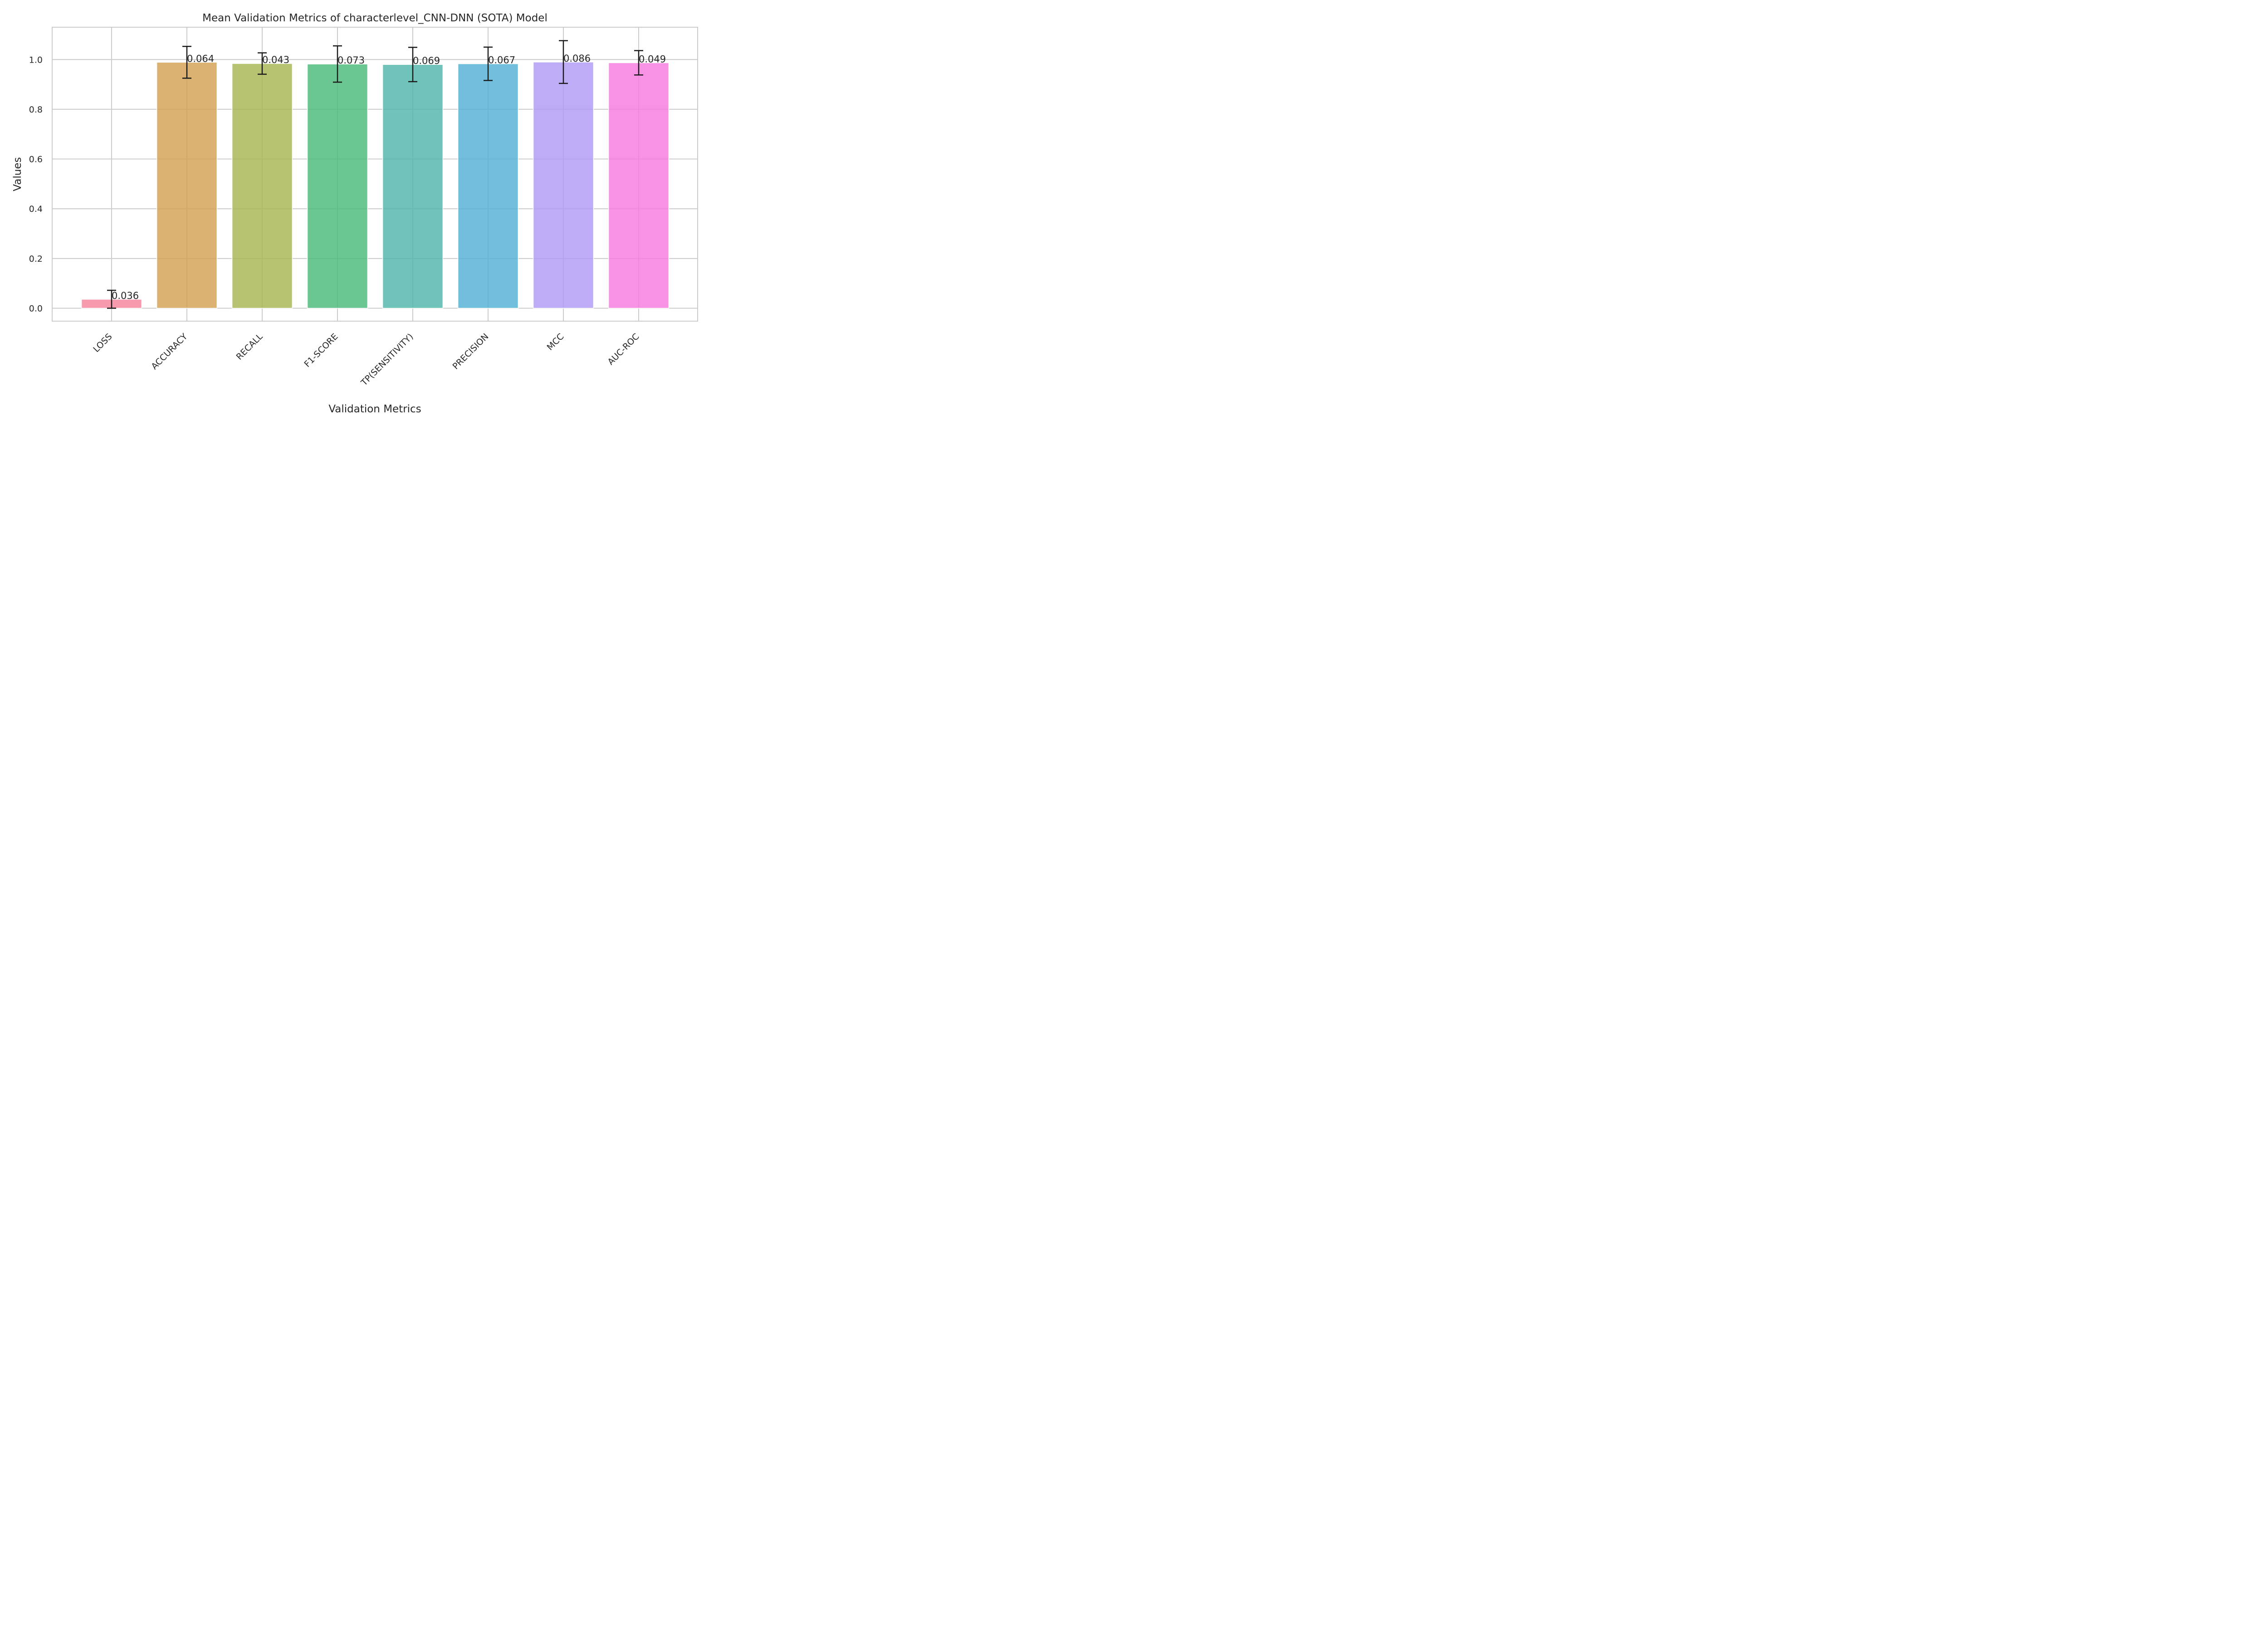  Describe the element at coordinates (36, 160) in the screenshot. I see `y-tick-label: 0.6` at that location.